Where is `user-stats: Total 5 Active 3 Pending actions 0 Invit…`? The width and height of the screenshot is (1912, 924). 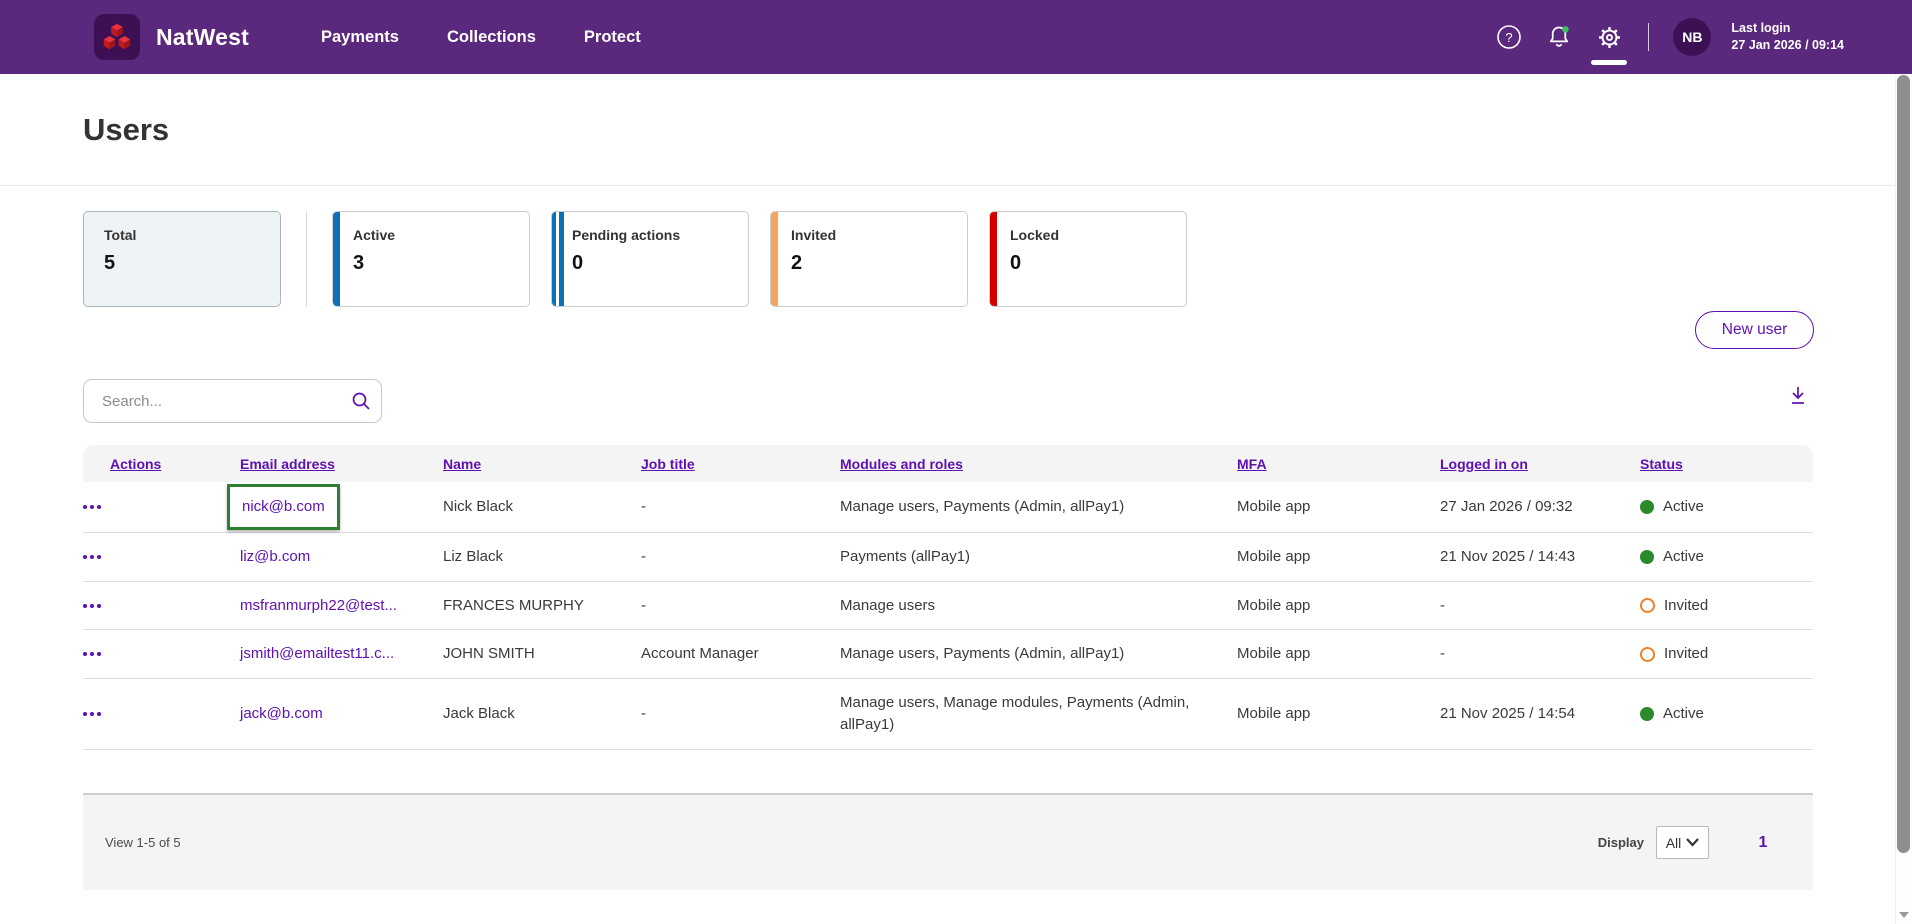 user-stats: Total 5 Active 3 Pending actions 0 Invit… is located at coordinates (635, 259).